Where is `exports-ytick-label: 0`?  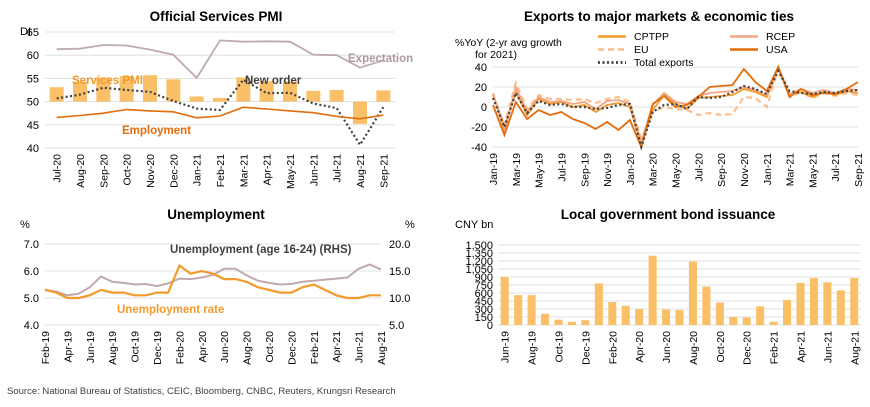
exports-ytick-label: 0 is located at coordinates (484, 108).